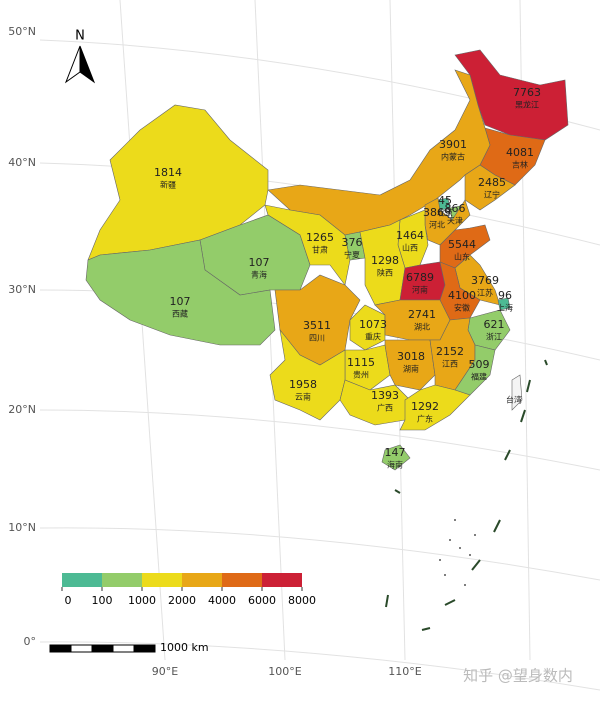 This screenshot has height=704, width=600. What do you see at coordinates (420, 290) in the screenshot?
I see `region-name: 河南` at bounding box center [420, 290].